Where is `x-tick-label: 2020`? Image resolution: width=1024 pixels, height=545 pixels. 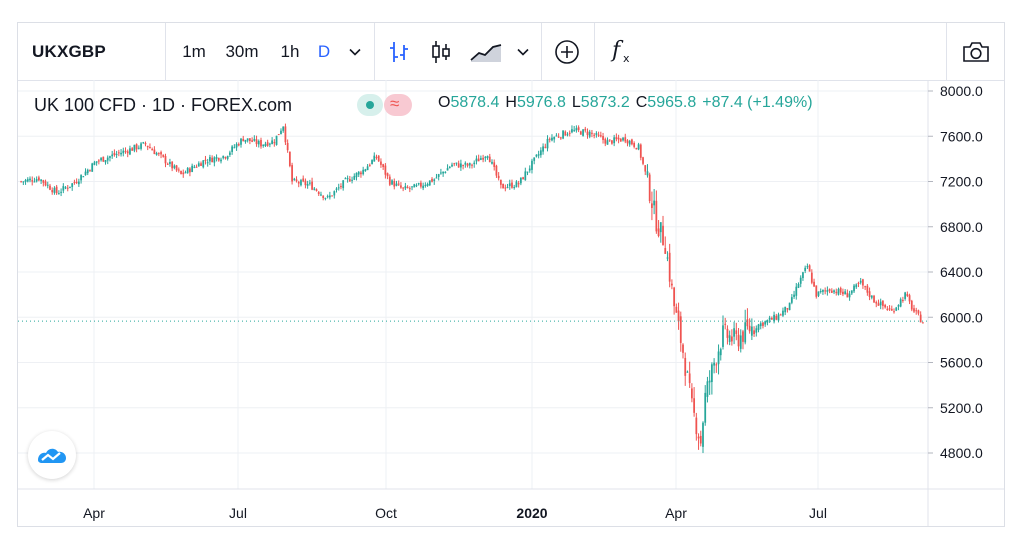 x-tick-label: 2020 is located at coordinates (531, 513).